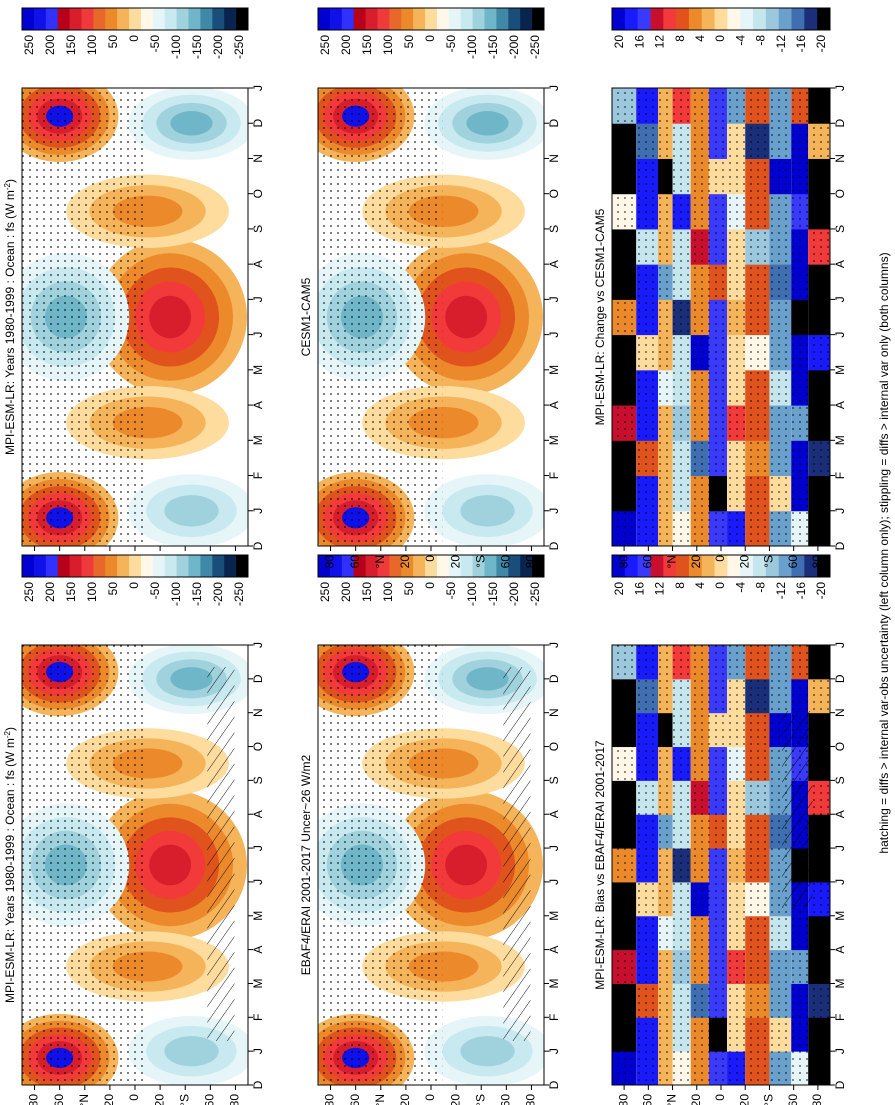  Describe the element at coordinates (380, 1099) in the screenshot. I see `lat-tick-label: °N` at that location.